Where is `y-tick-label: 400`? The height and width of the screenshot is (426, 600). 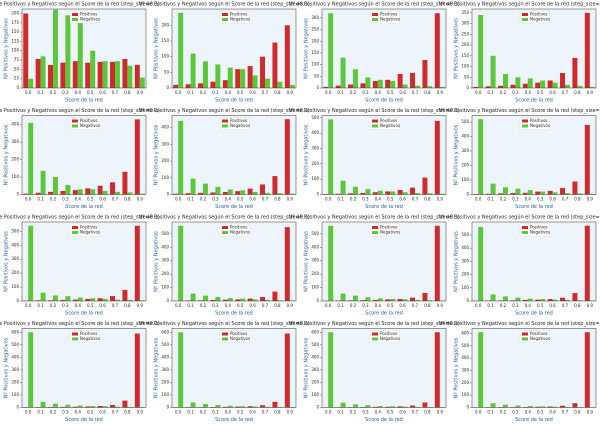
y-tick-label: 400 is located at coordinates (165, 246).